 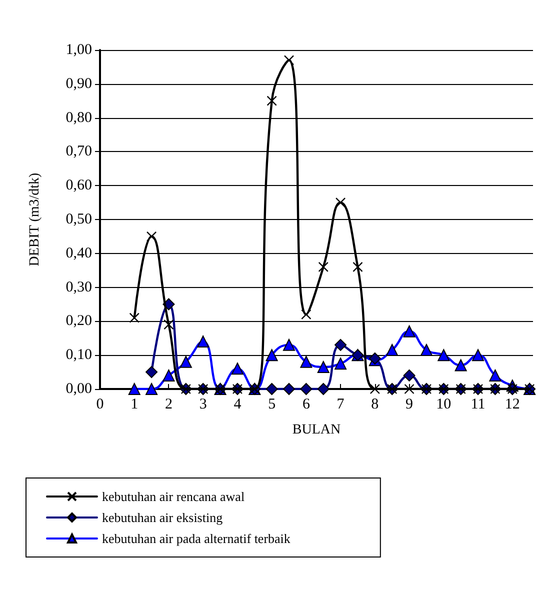 What do you see at coordinates (163, 517) in the screenshot?
I see `legend-label: kebutuhan air eksisting` at bounding box center [163, 517].